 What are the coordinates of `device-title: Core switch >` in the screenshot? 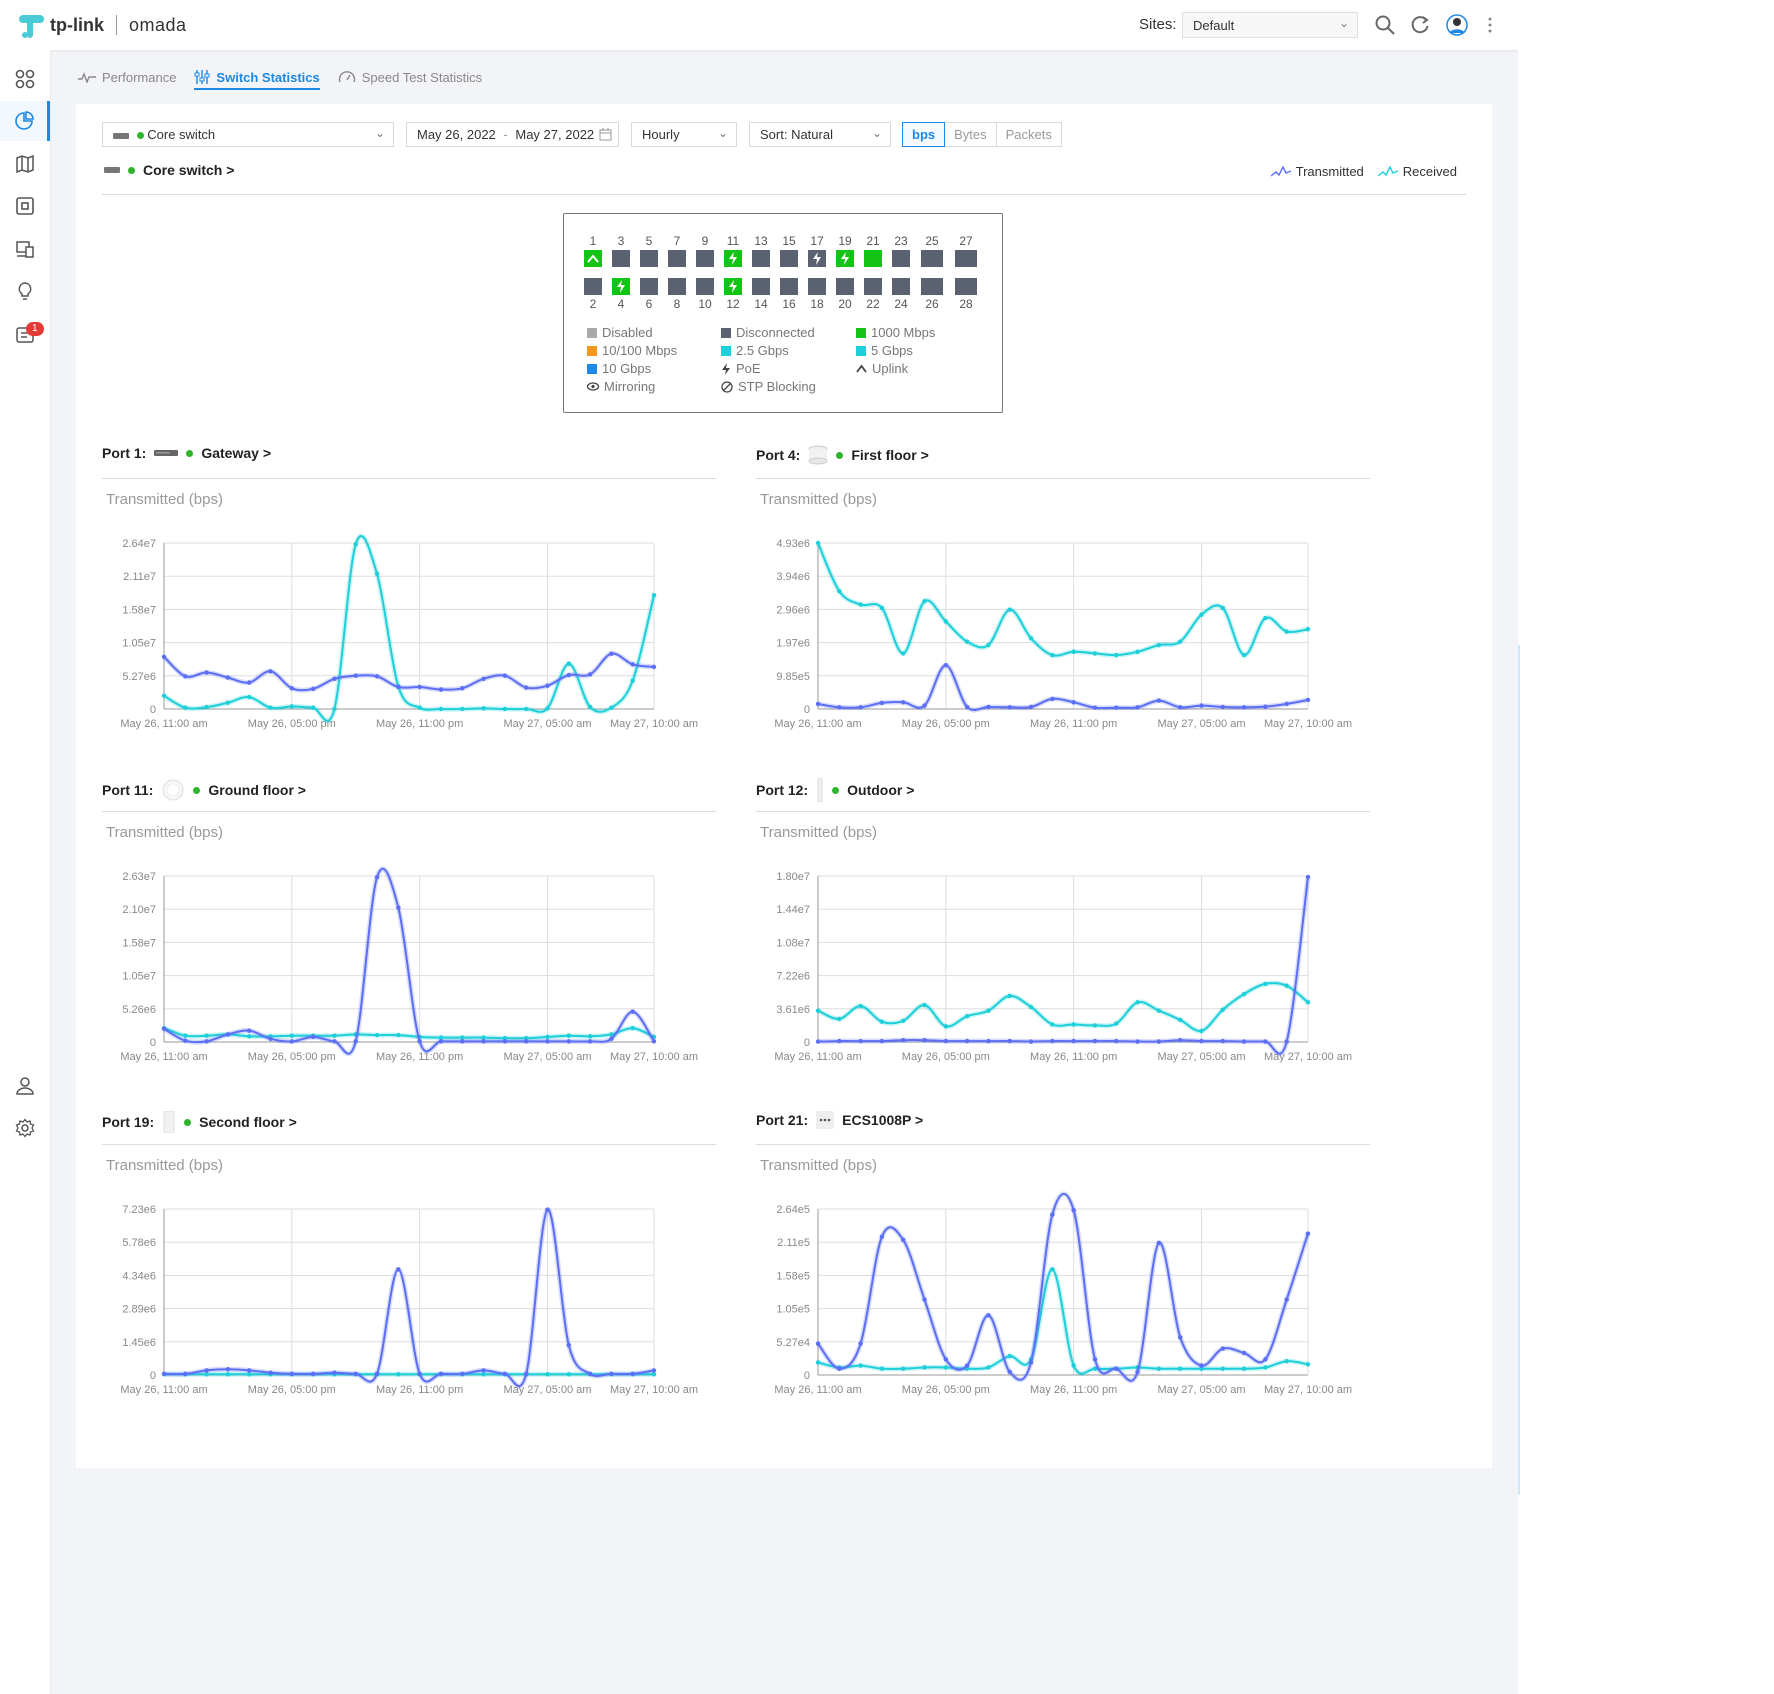 It's located at (169, 170).